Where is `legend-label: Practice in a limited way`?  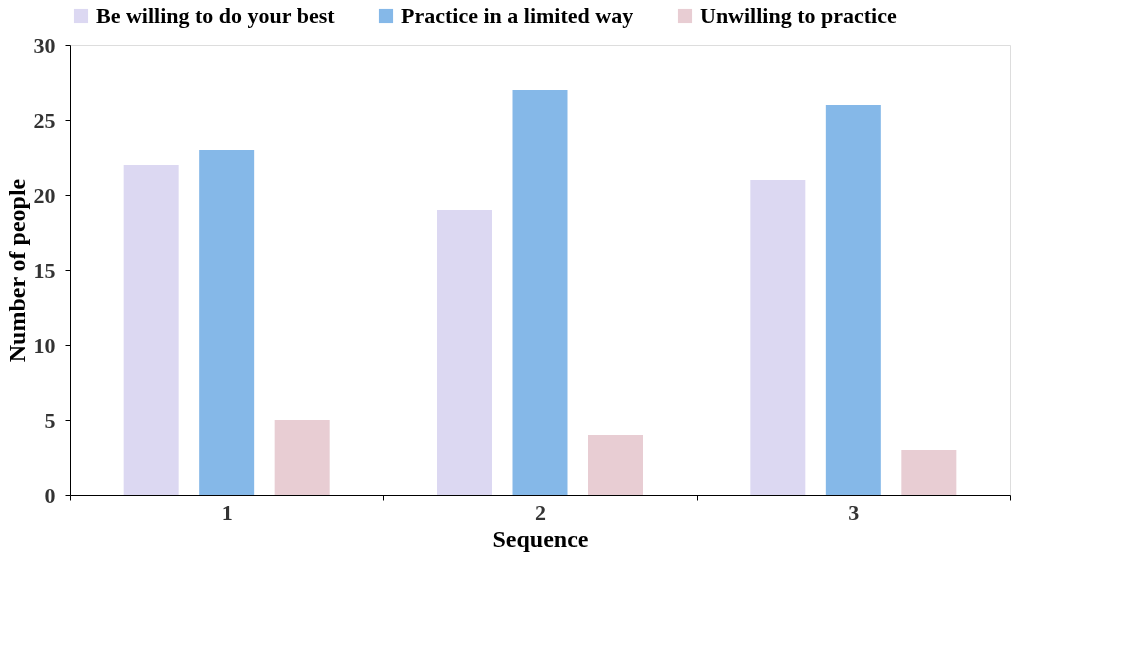 legend-label: Practice in a limited way is located at coordinates (517, 15).